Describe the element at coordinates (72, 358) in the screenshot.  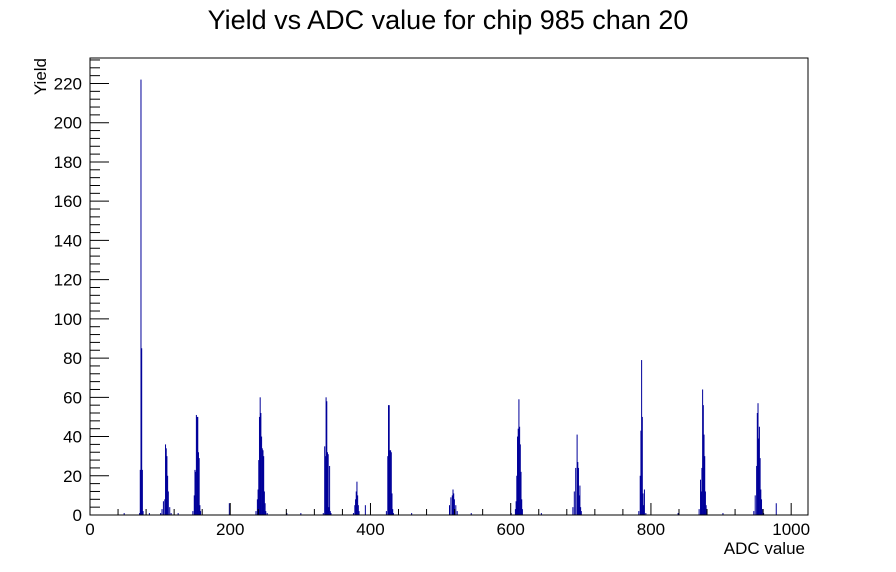
I see `y-tick-label: 80` at that location.